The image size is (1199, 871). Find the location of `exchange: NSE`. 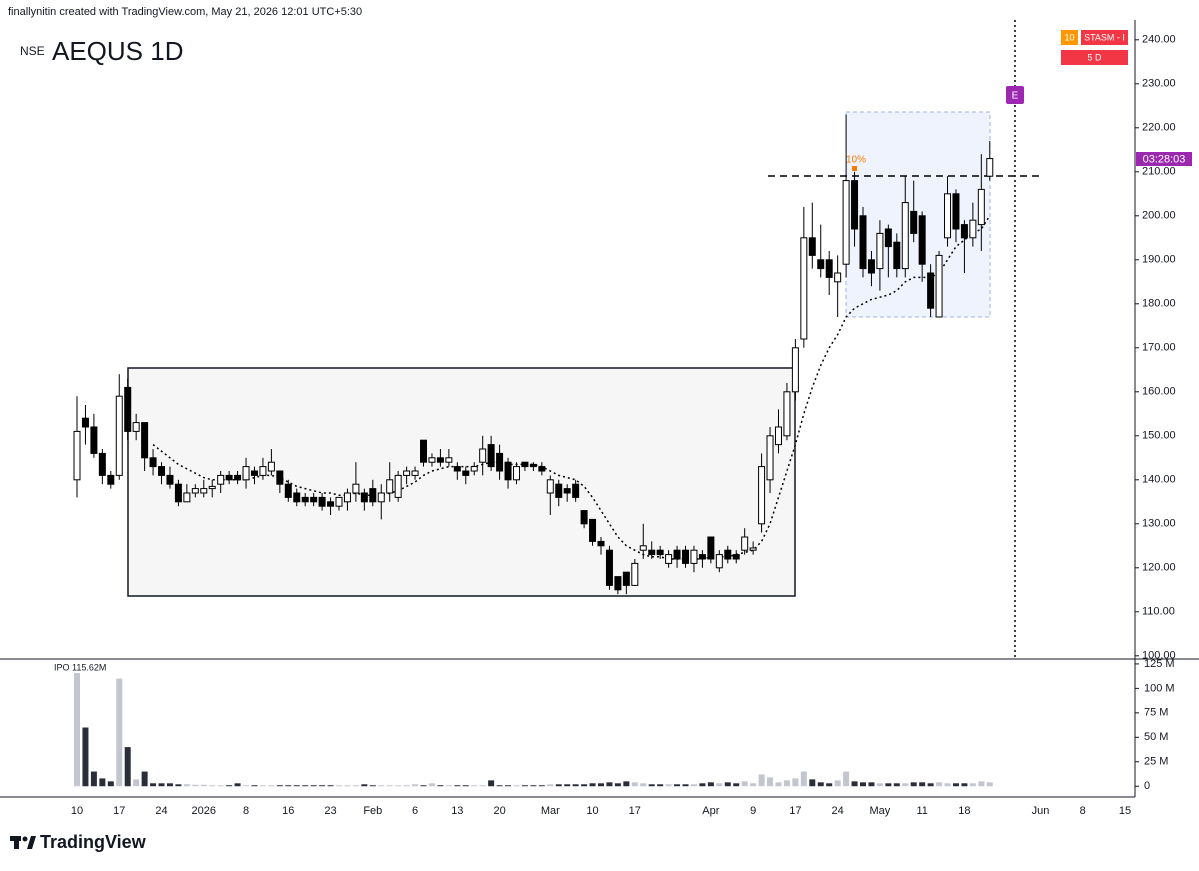

exchange: NSE is located at coordinates (32, 51).